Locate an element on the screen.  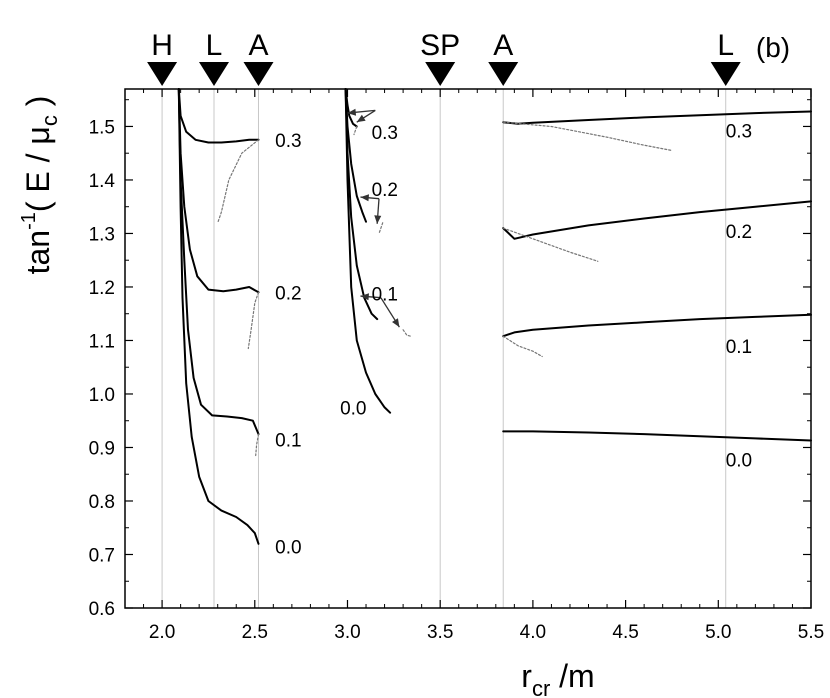
x-tick-label: 2.5 is located at coordinates (255, 632).